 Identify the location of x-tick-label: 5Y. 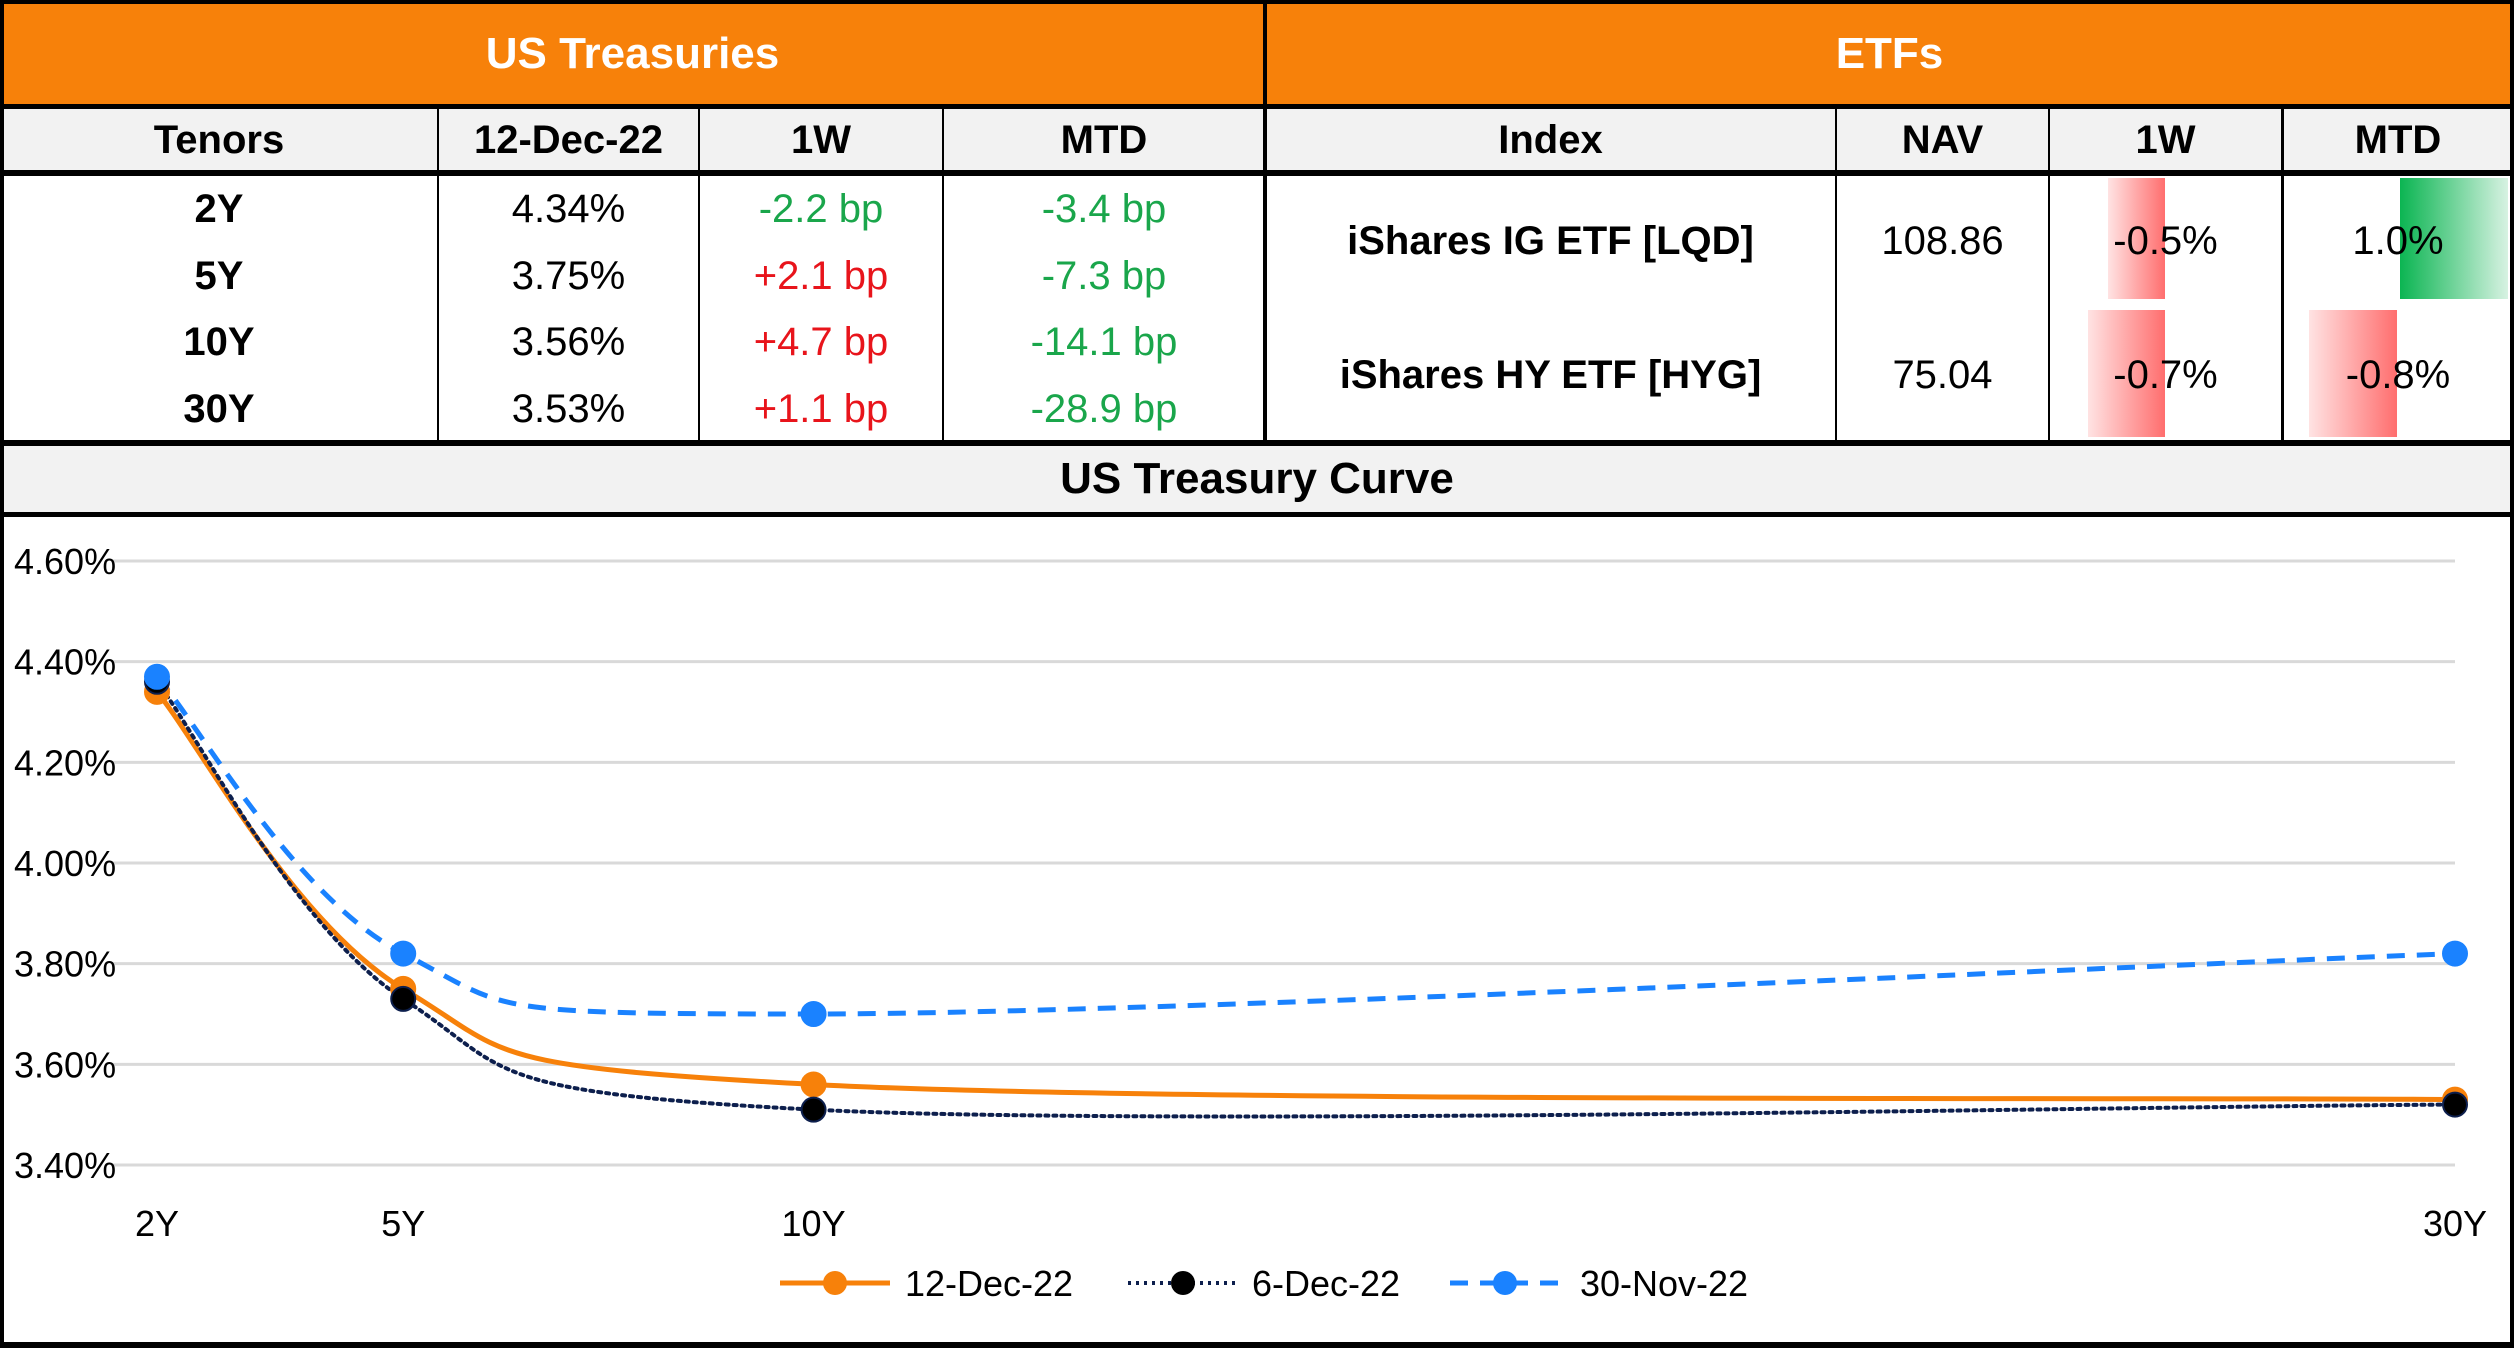
(403, 1223).